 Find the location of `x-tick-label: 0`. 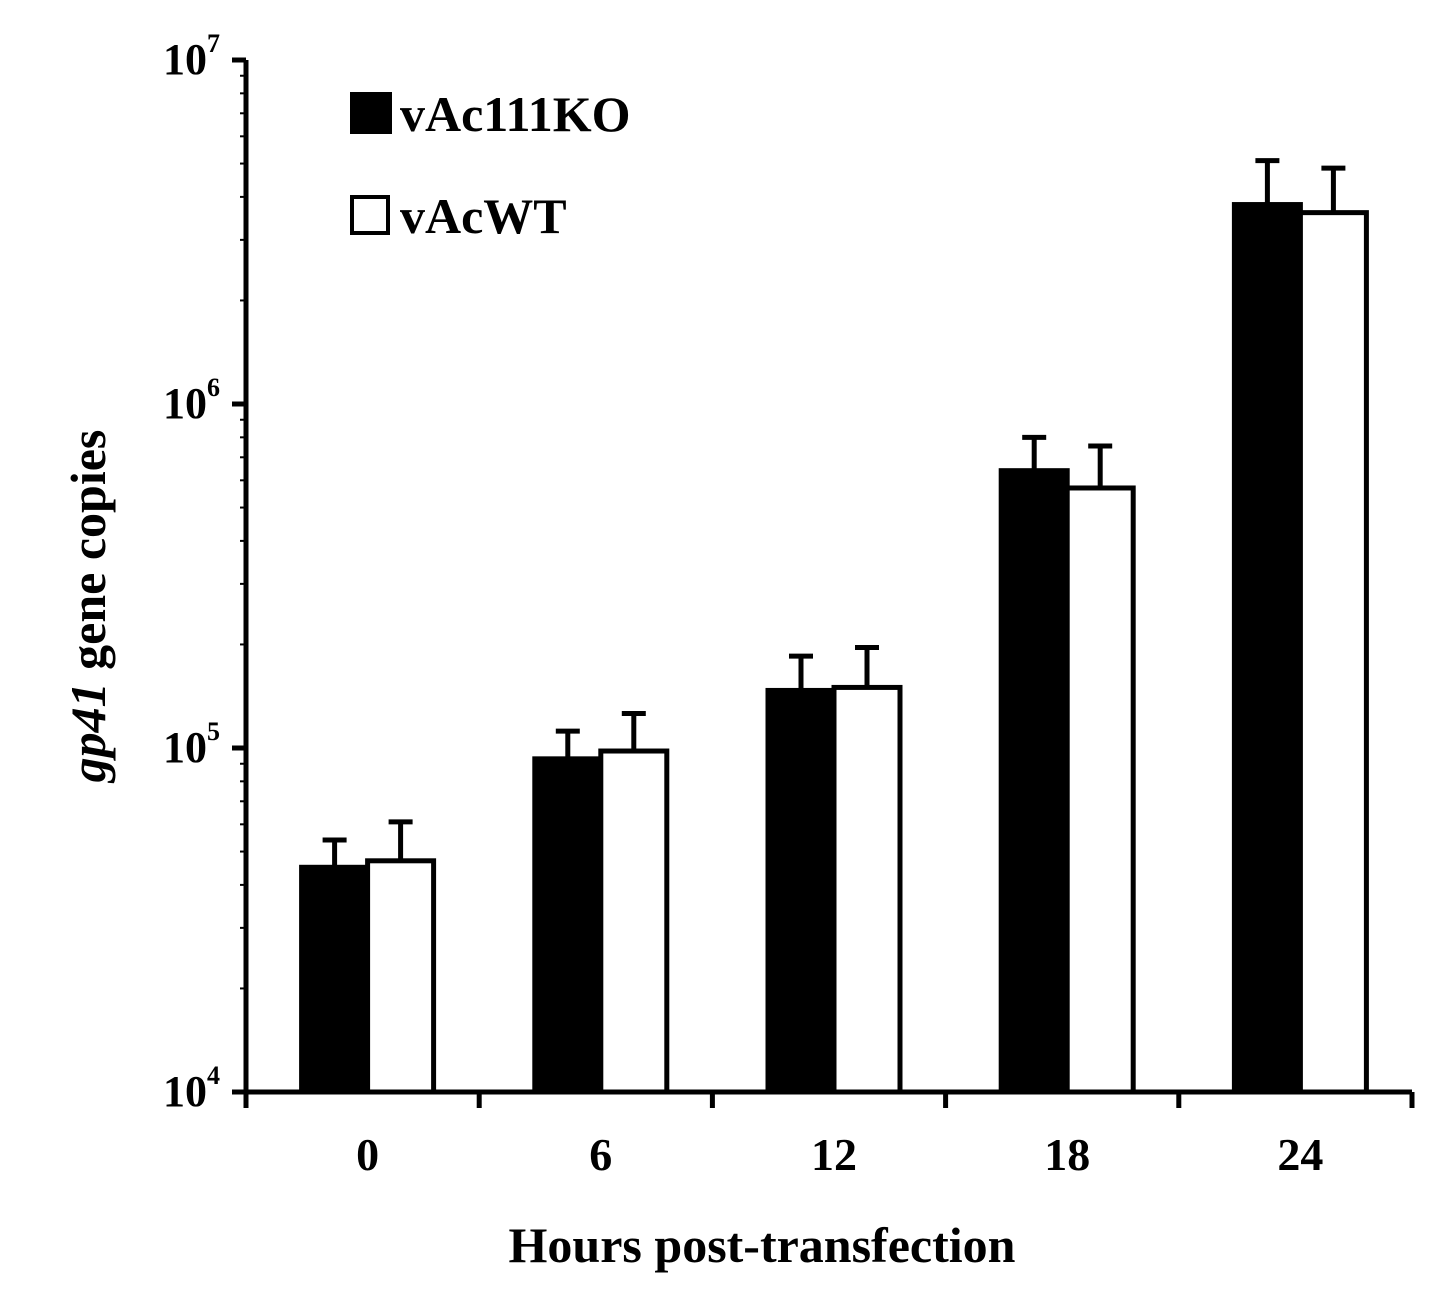

x-tick-label: 0 is located at coordinates (367, 1154).